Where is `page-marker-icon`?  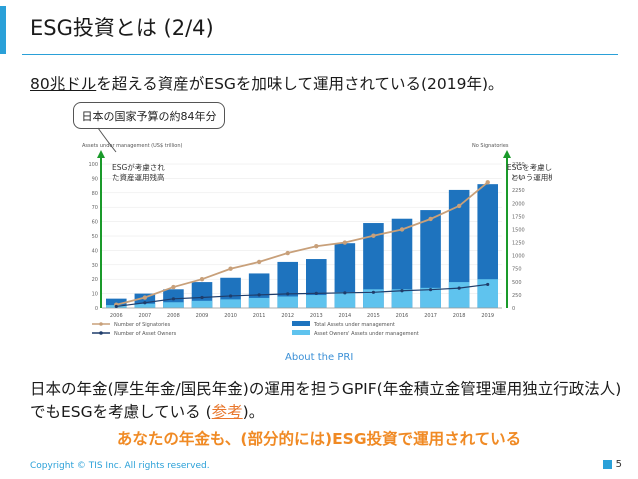 page-marker-icon is located at coordinates (607, 464).